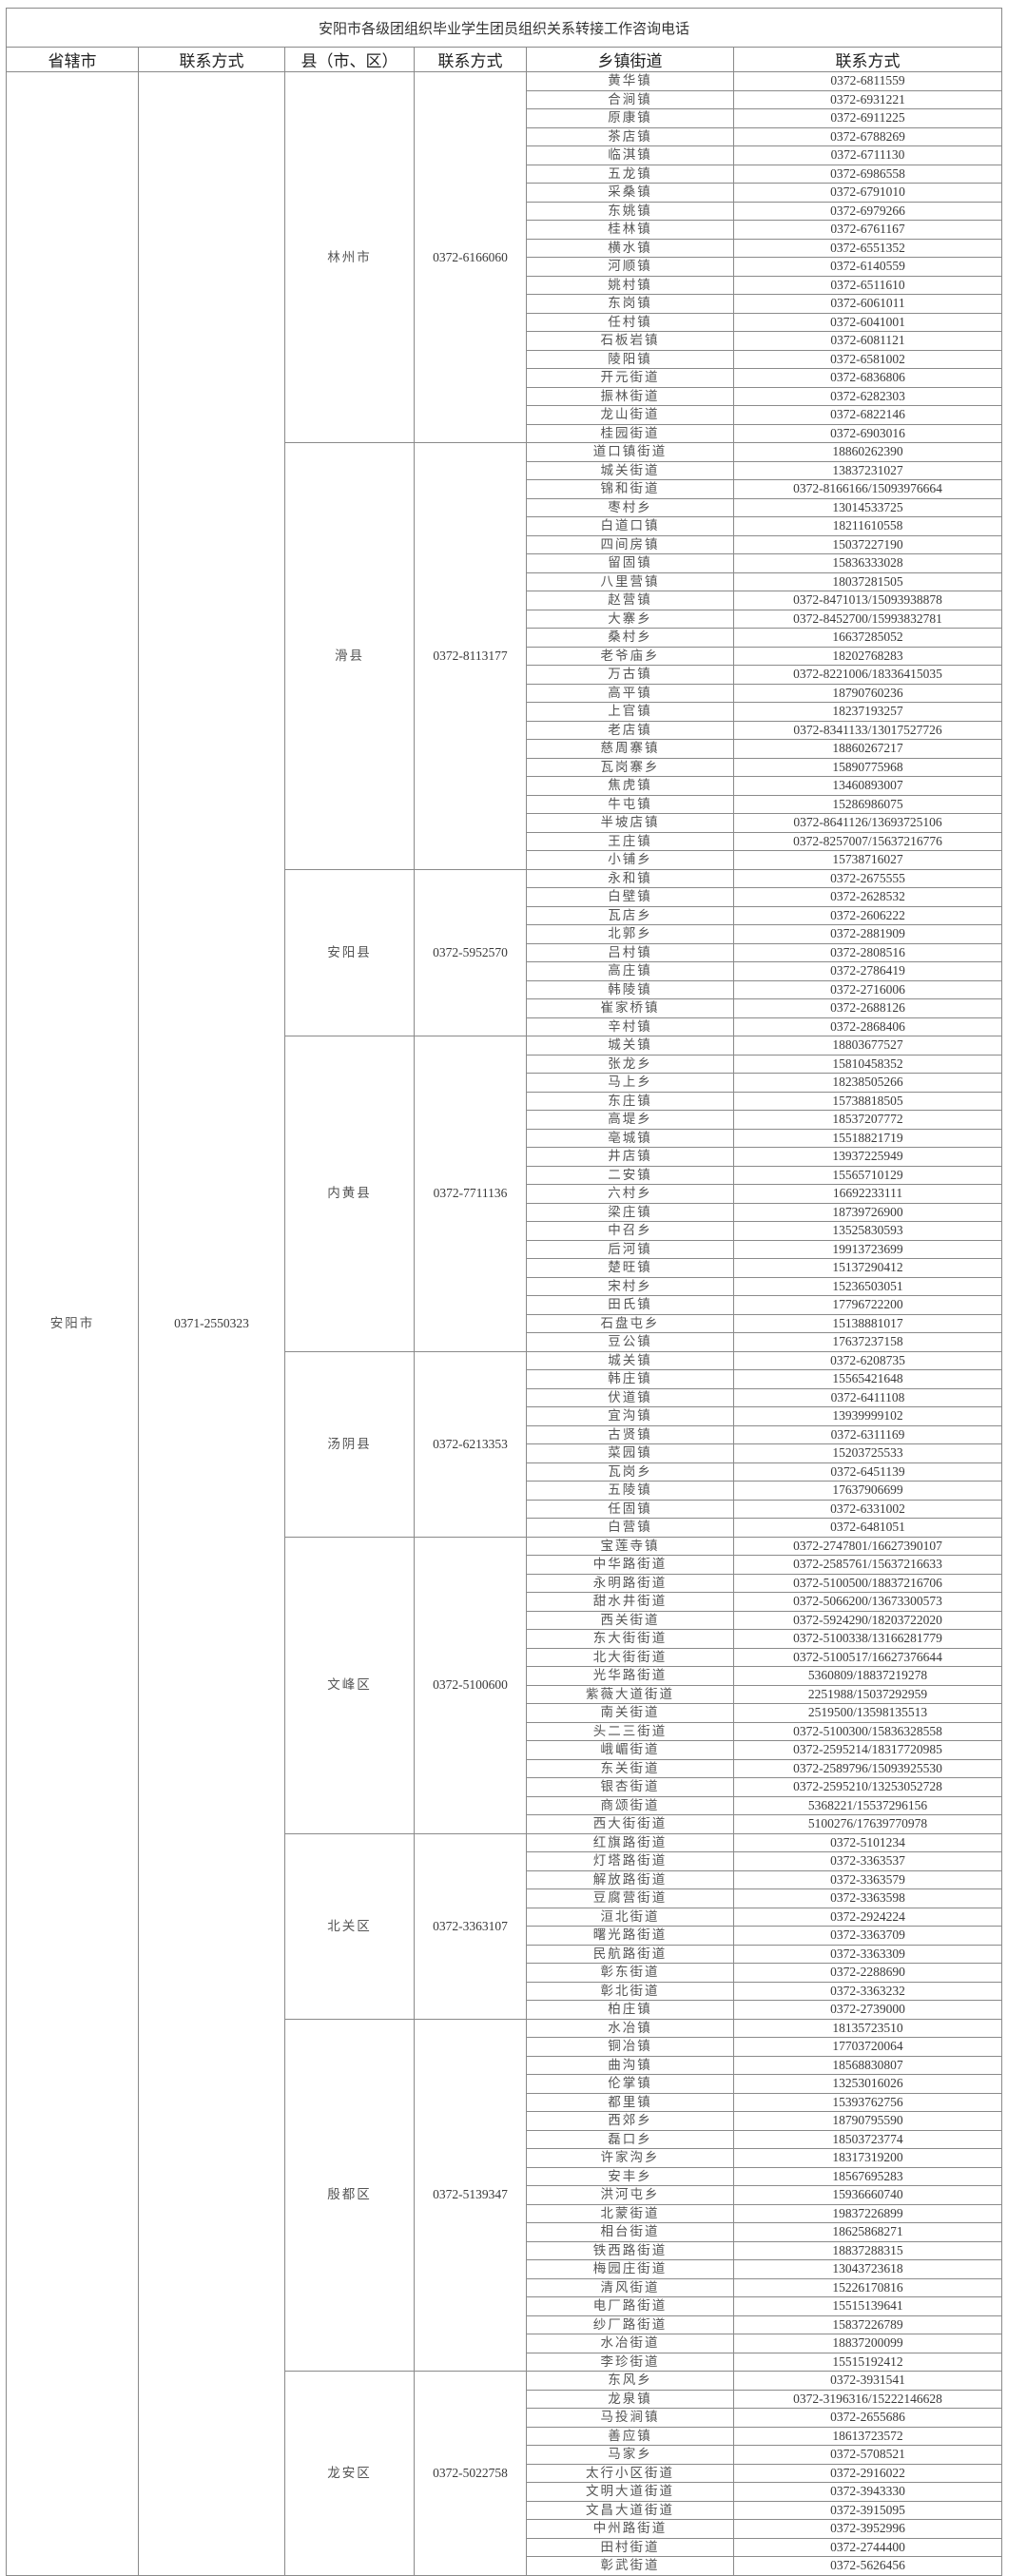  I want to click on town-name: 清风街道, so click(630, 2287).